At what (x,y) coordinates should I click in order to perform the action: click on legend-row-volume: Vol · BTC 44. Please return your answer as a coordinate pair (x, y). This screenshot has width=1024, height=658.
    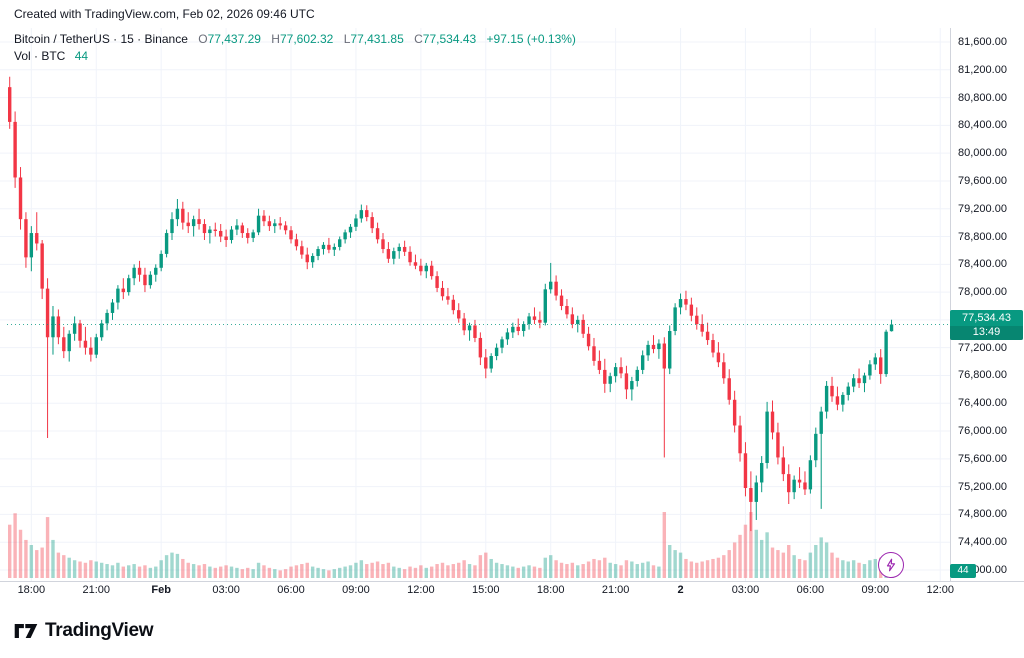
    Looking at the image, I should click on (295, 56).